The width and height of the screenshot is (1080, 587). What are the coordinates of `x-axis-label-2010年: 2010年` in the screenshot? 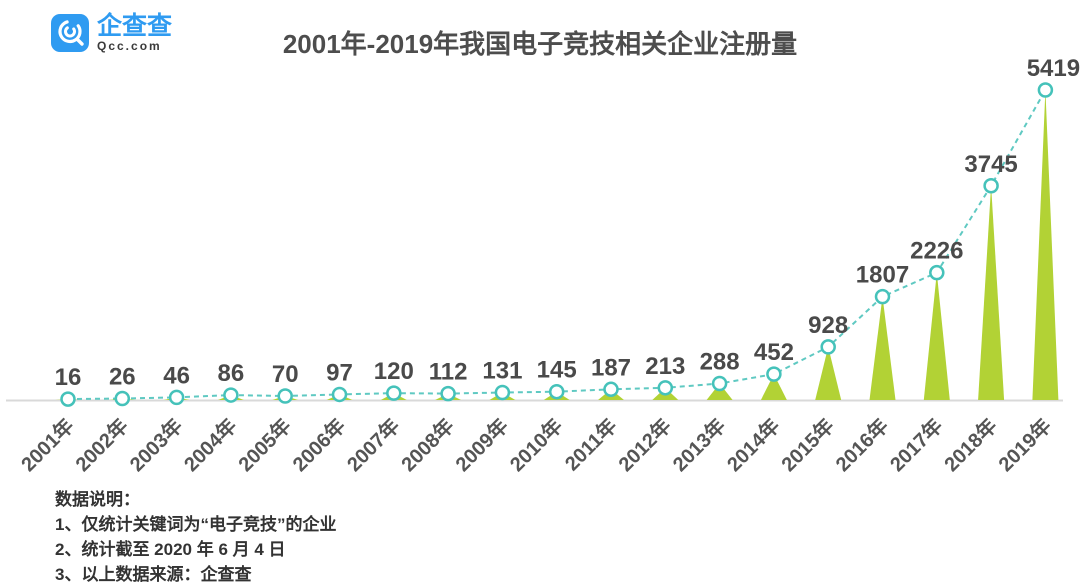 It's located at (536, 445).